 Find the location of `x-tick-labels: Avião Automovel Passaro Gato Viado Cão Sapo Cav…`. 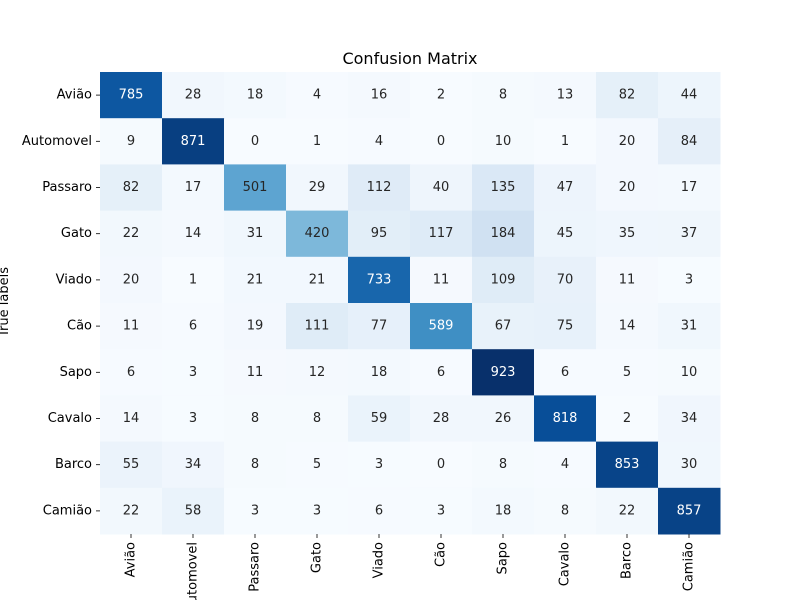

x-tick-labels: Avião Automovel Passaro Gato Viado Cão Sapo Cav… is located at coordinates (410, 567).